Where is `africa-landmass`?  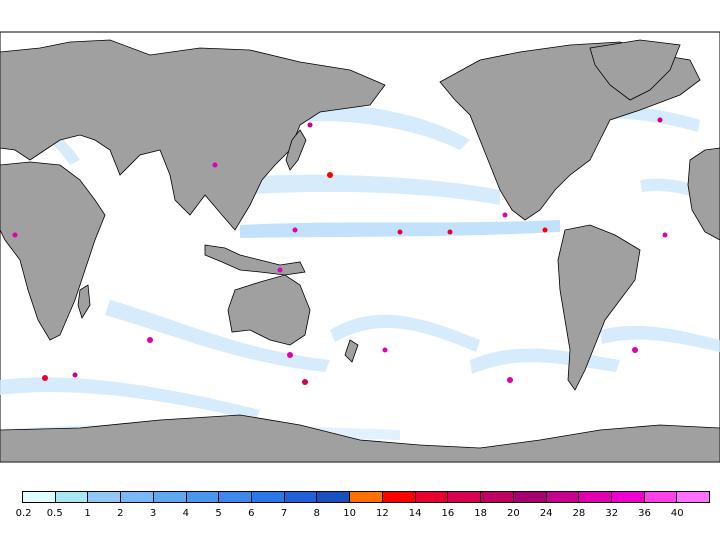 africa-landmass is located at coordinates (53, 251).